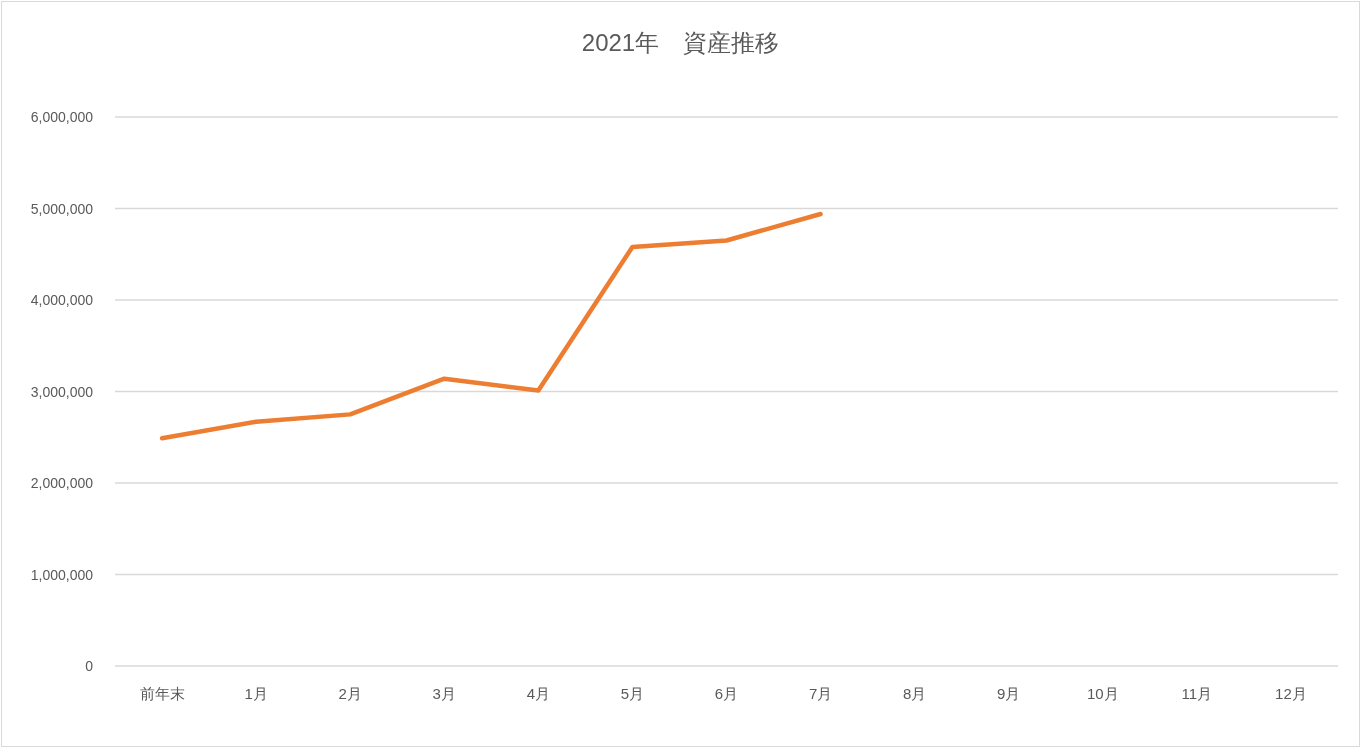 The width and height of the screenshot is (1361, 748). What do you see at coordinates (680, 42) in the screenshot?
I see `chart-title: 2021年 資産推移` at bounding box center [680, 42].